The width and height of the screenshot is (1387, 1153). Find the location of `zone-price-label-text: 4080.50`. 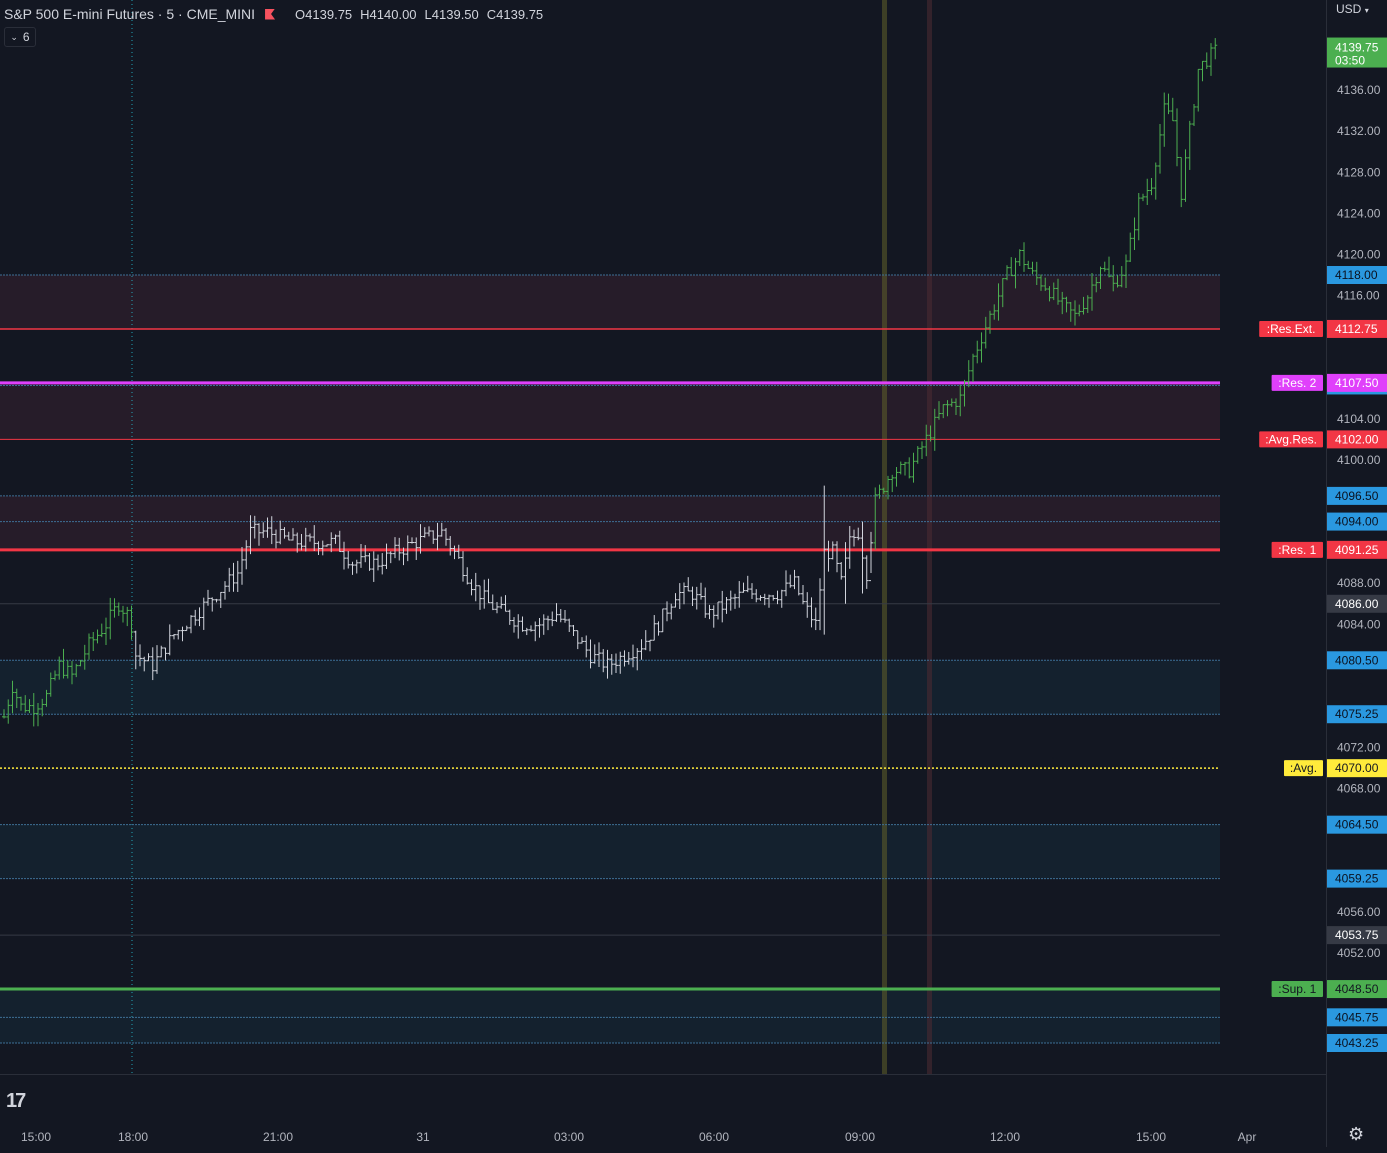

zone-price-label-text: 4080.50 is located at coordinates (1357, 660).